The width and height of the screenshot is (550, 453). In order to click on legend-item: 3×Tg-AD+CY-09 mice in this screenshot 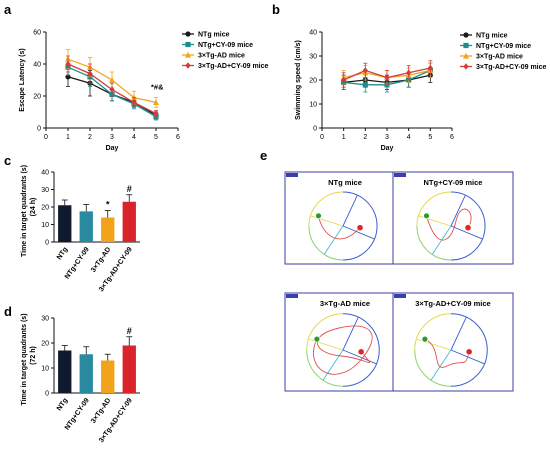, I will do `click(503, 67)`.